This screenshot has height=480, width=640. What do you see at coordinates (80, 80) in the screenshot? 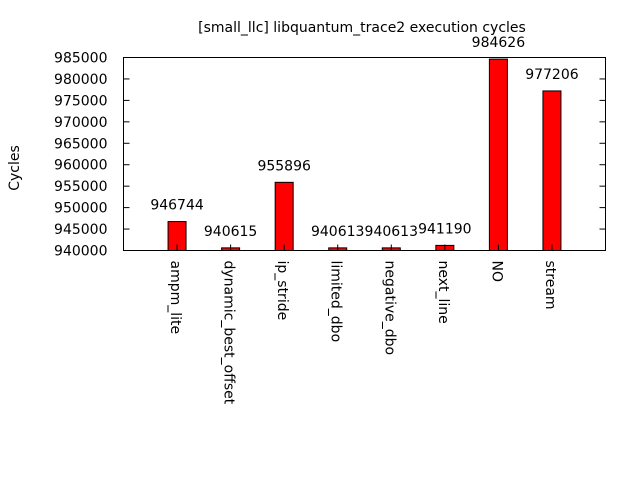
I see `y-tick-label: 980000` at bounding box center [80, 80].